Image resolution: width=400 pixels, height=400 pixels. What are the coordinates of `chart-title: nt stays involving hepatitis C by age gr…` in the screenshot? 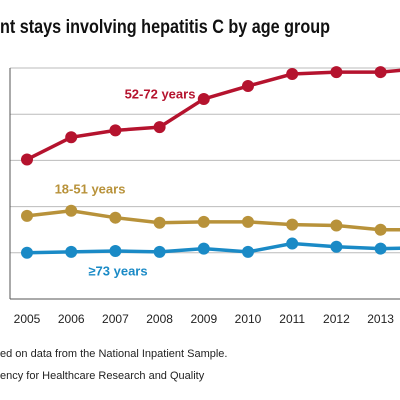 It's located at (165, 27).